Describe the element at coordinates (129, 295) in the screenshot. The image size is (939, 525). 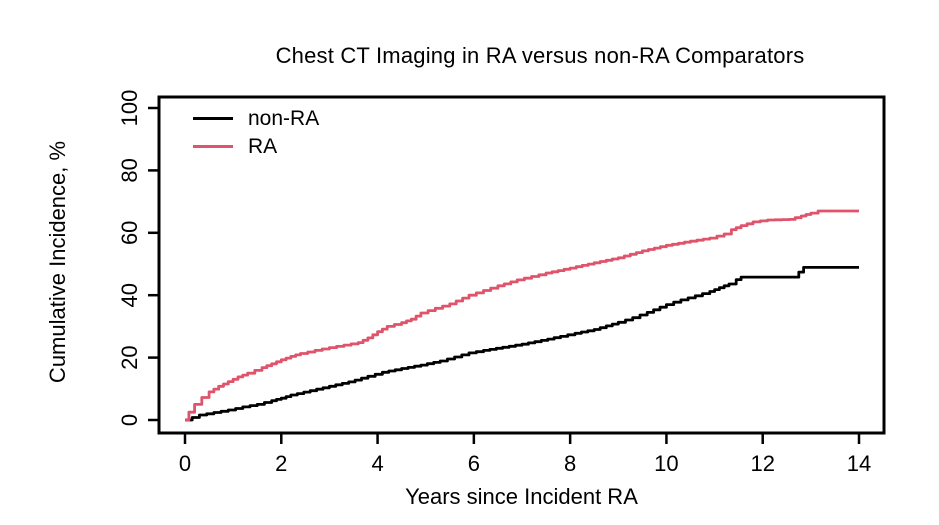
I see `y-tick-label: 40` at that location.